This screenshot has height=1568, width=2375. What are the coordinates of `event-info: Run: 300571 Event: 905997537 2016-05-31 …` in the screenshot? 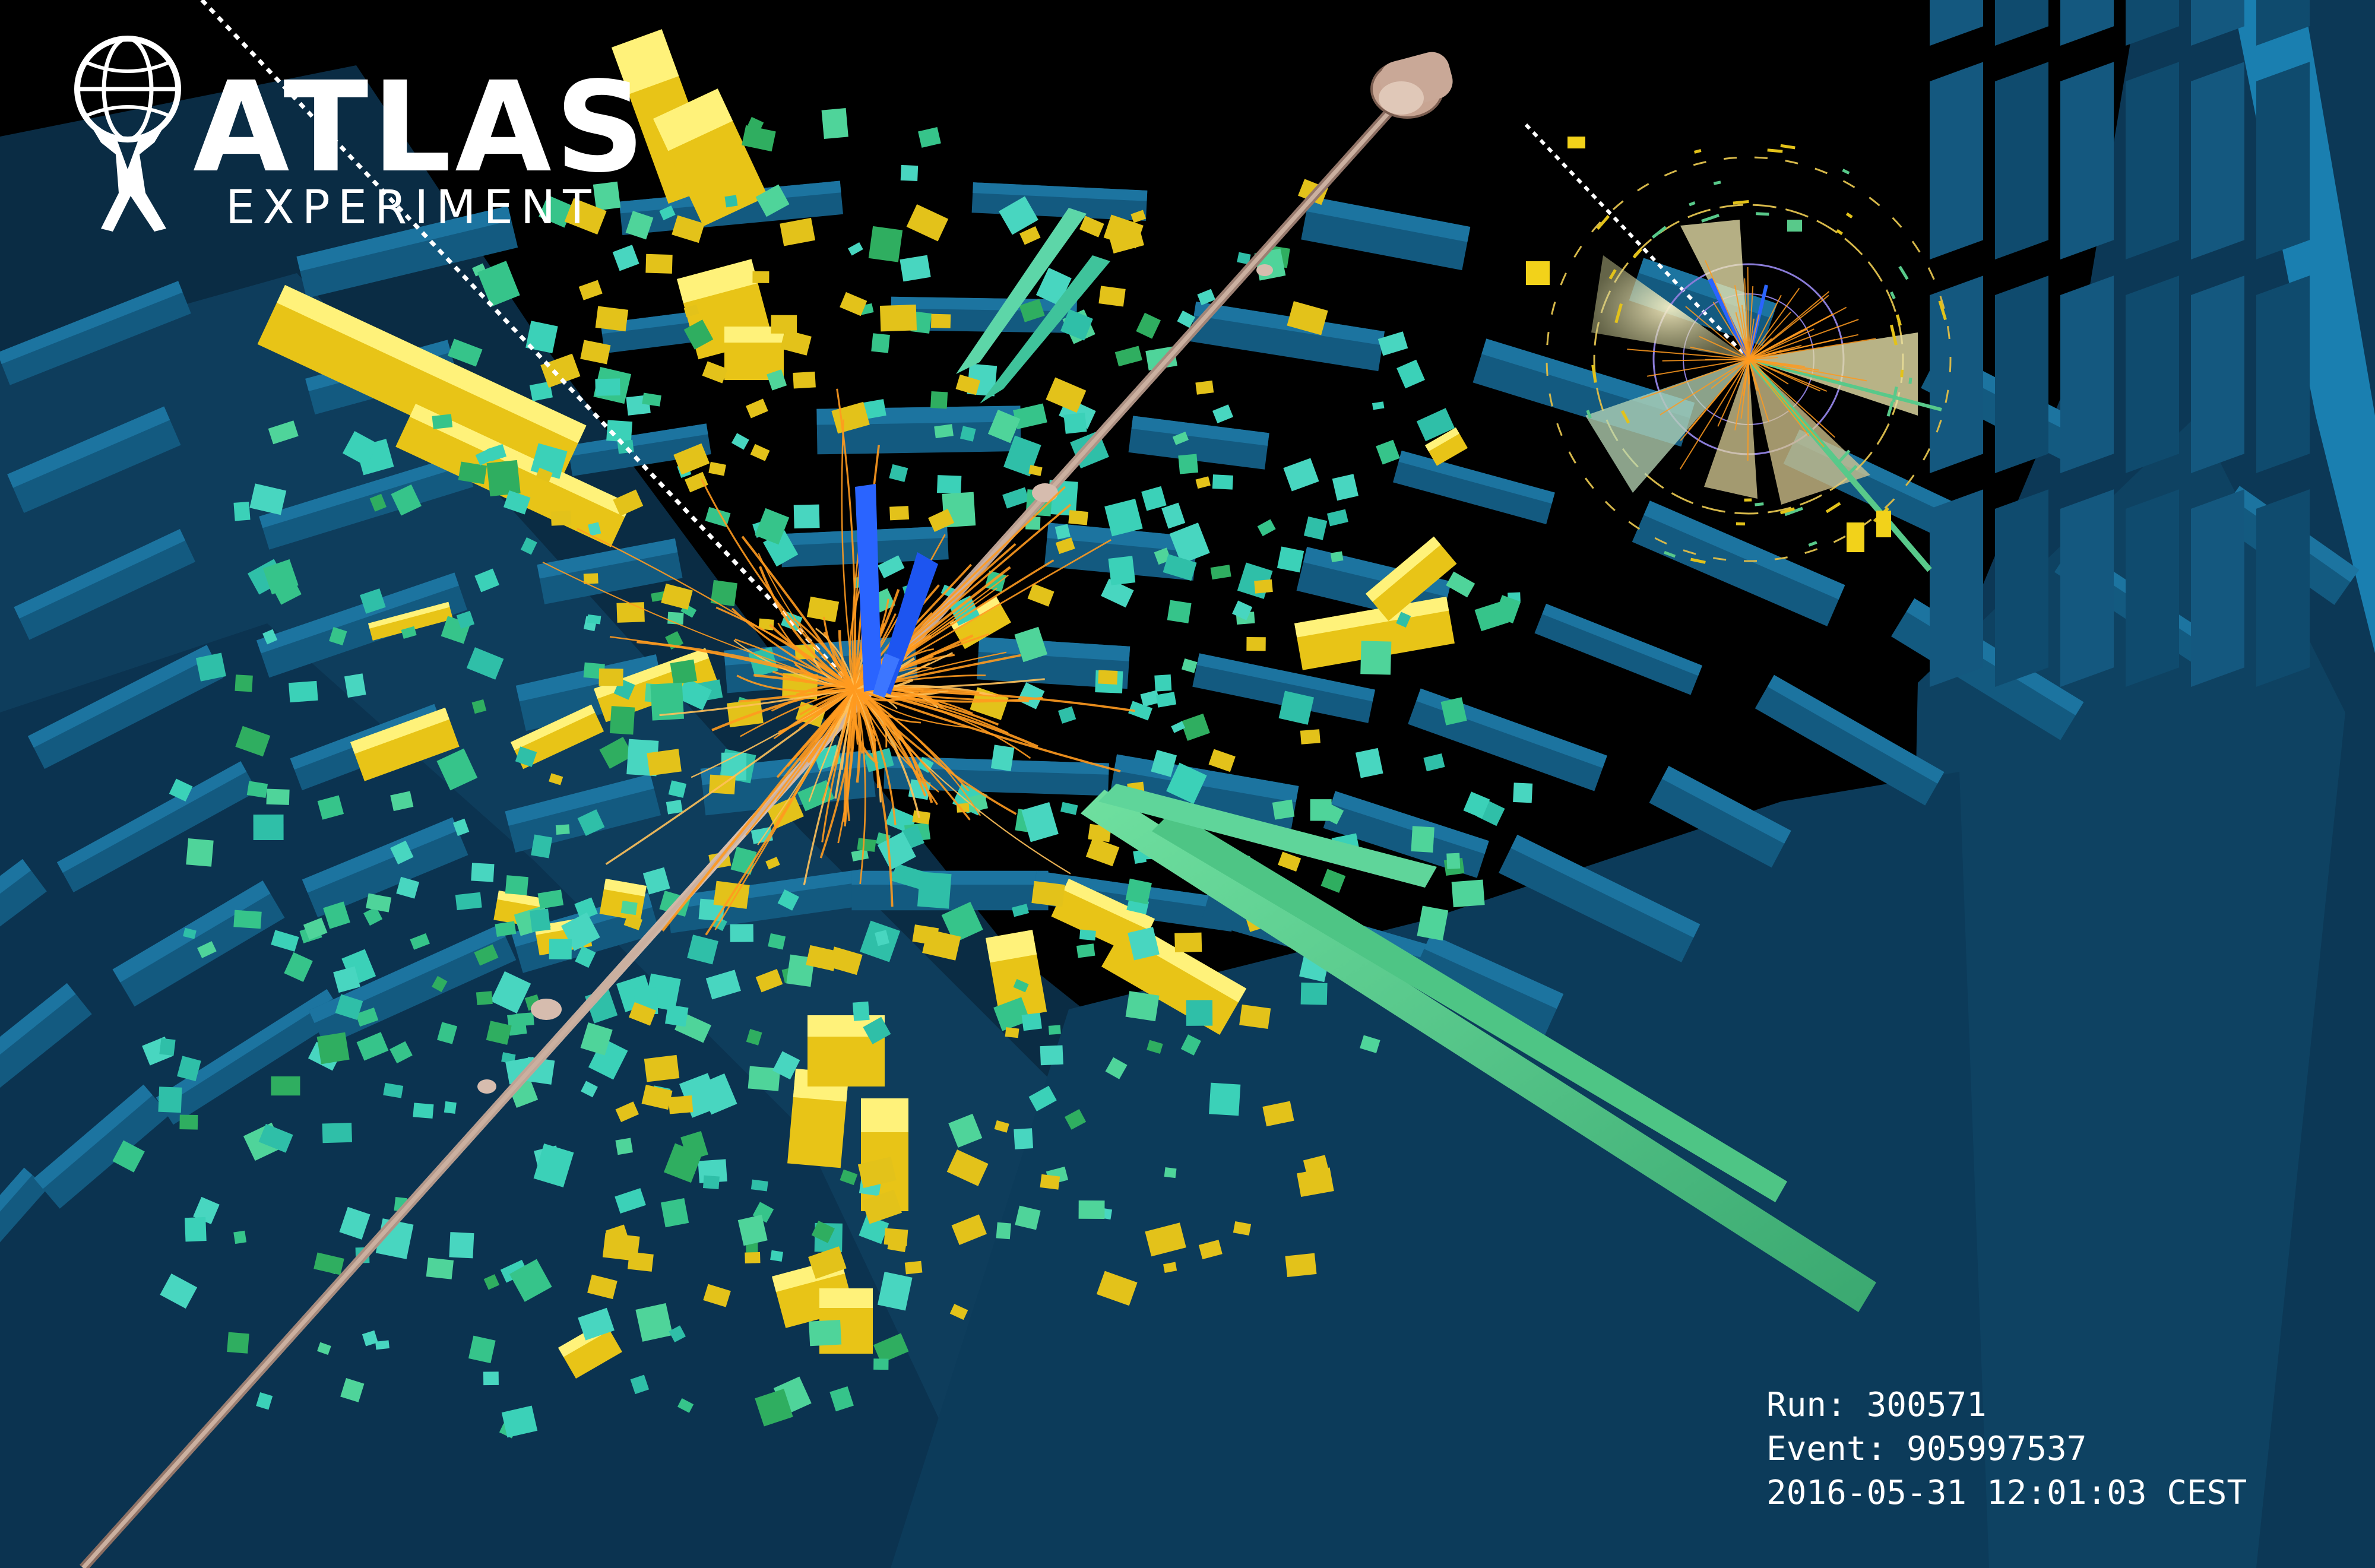 It's located at (2063, 1449).